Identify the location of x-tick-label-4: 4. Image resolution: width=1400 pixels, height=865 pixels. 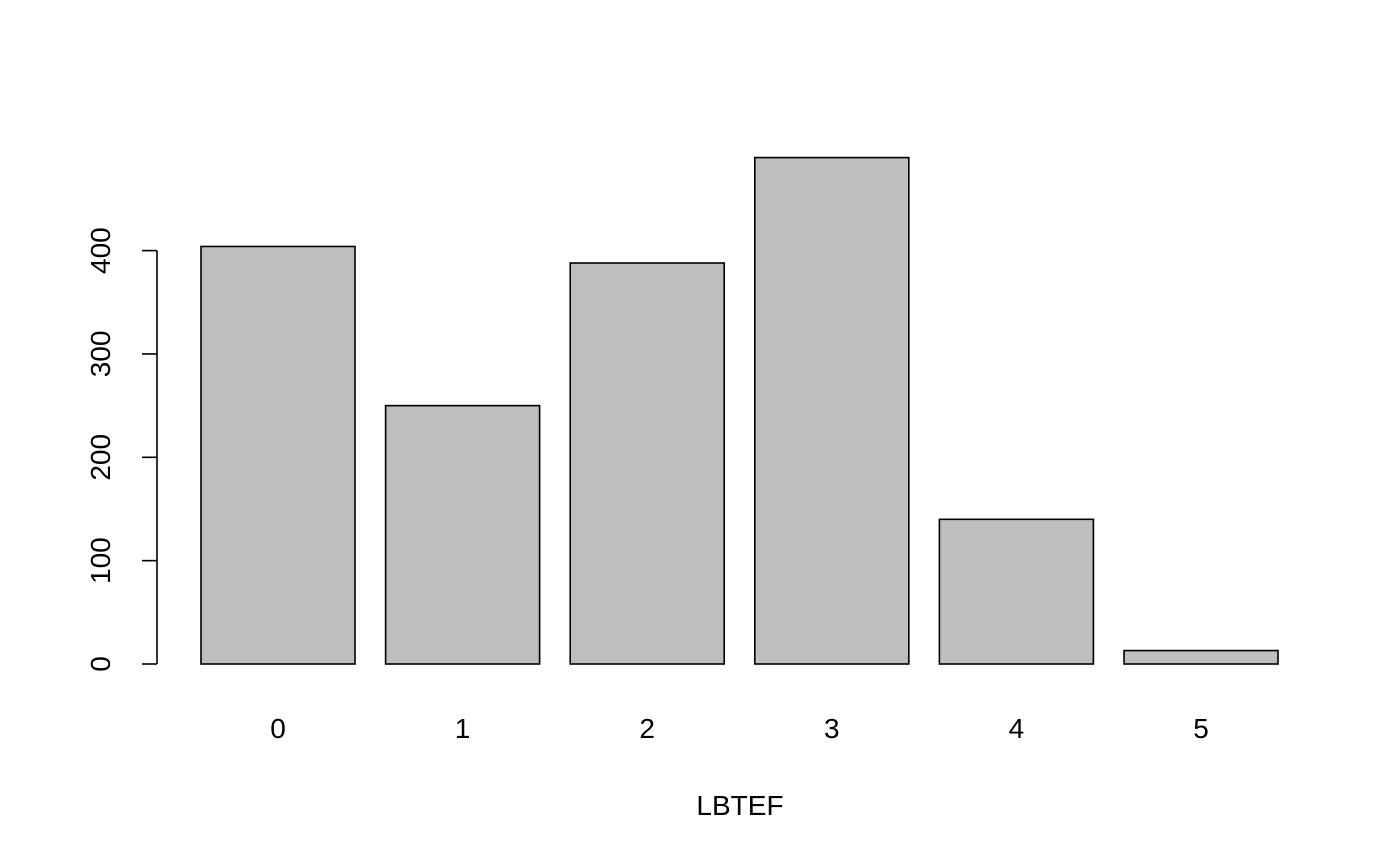
(1017, 728).